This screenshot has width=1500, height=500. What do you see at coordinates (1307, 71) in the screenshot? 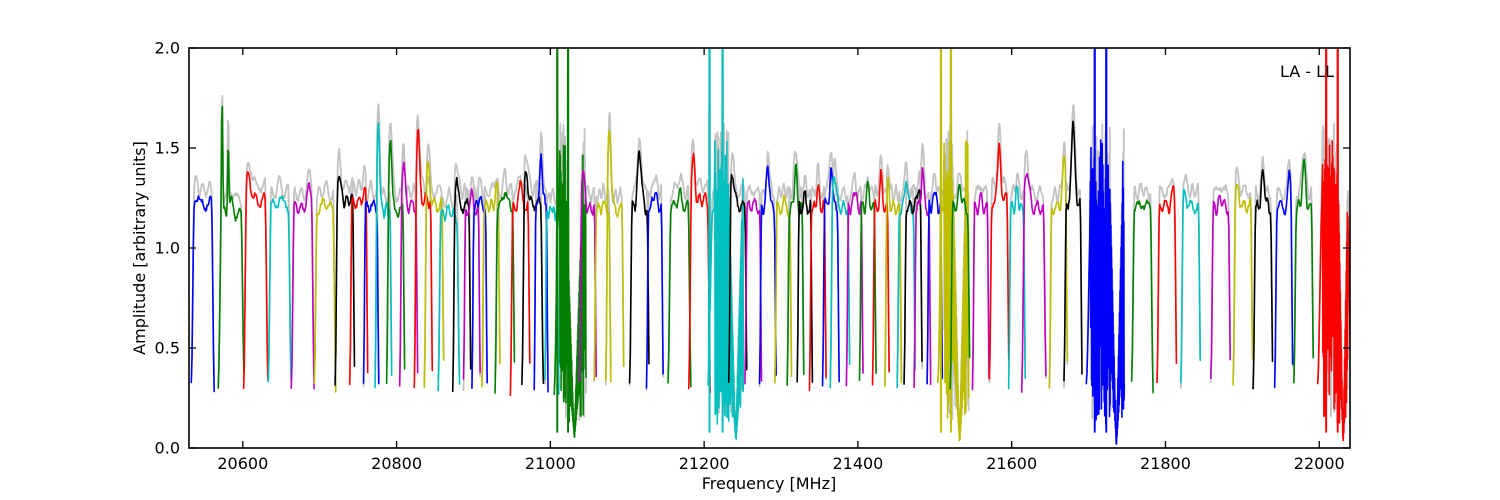
I see `correlation-annotation: LA - LL` at bounding box center [1307, 71].